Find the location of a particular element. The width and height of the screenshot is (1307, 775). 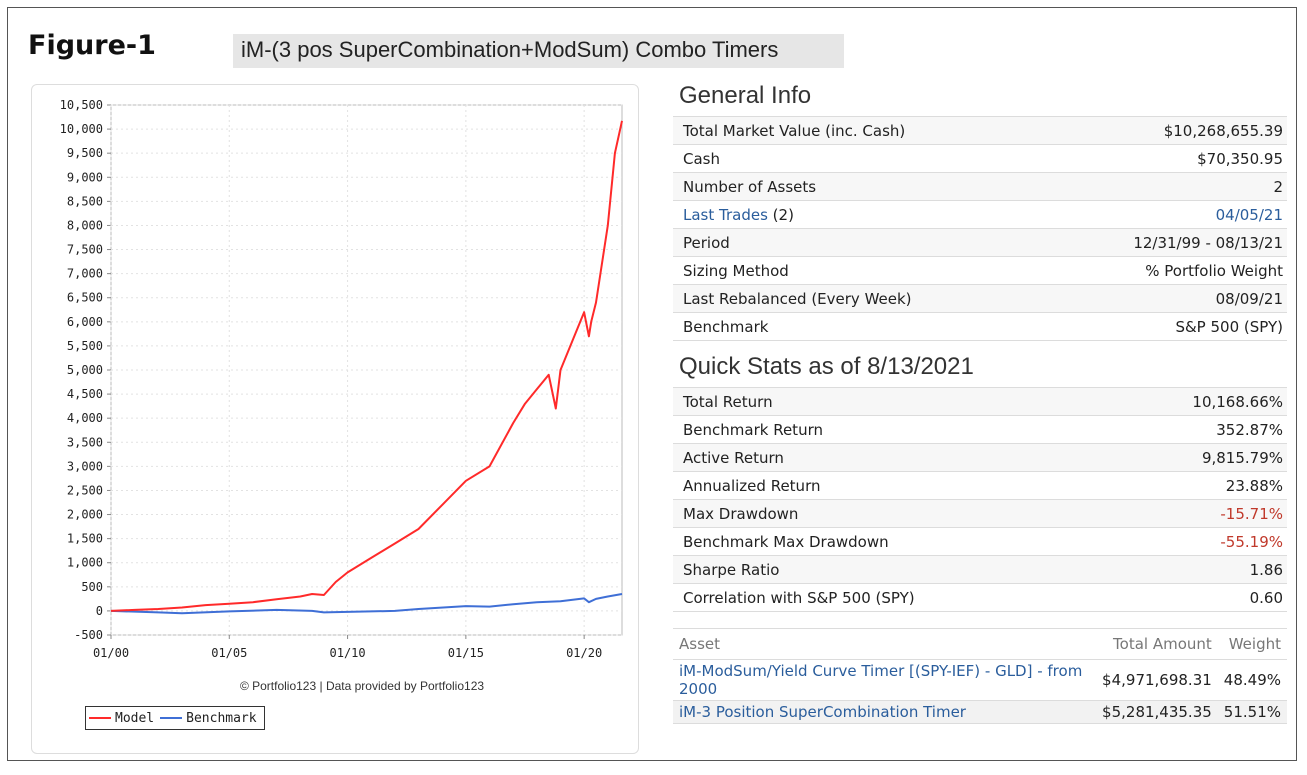

y-tick-label: 8,000 is located at coordinates (85, 225).